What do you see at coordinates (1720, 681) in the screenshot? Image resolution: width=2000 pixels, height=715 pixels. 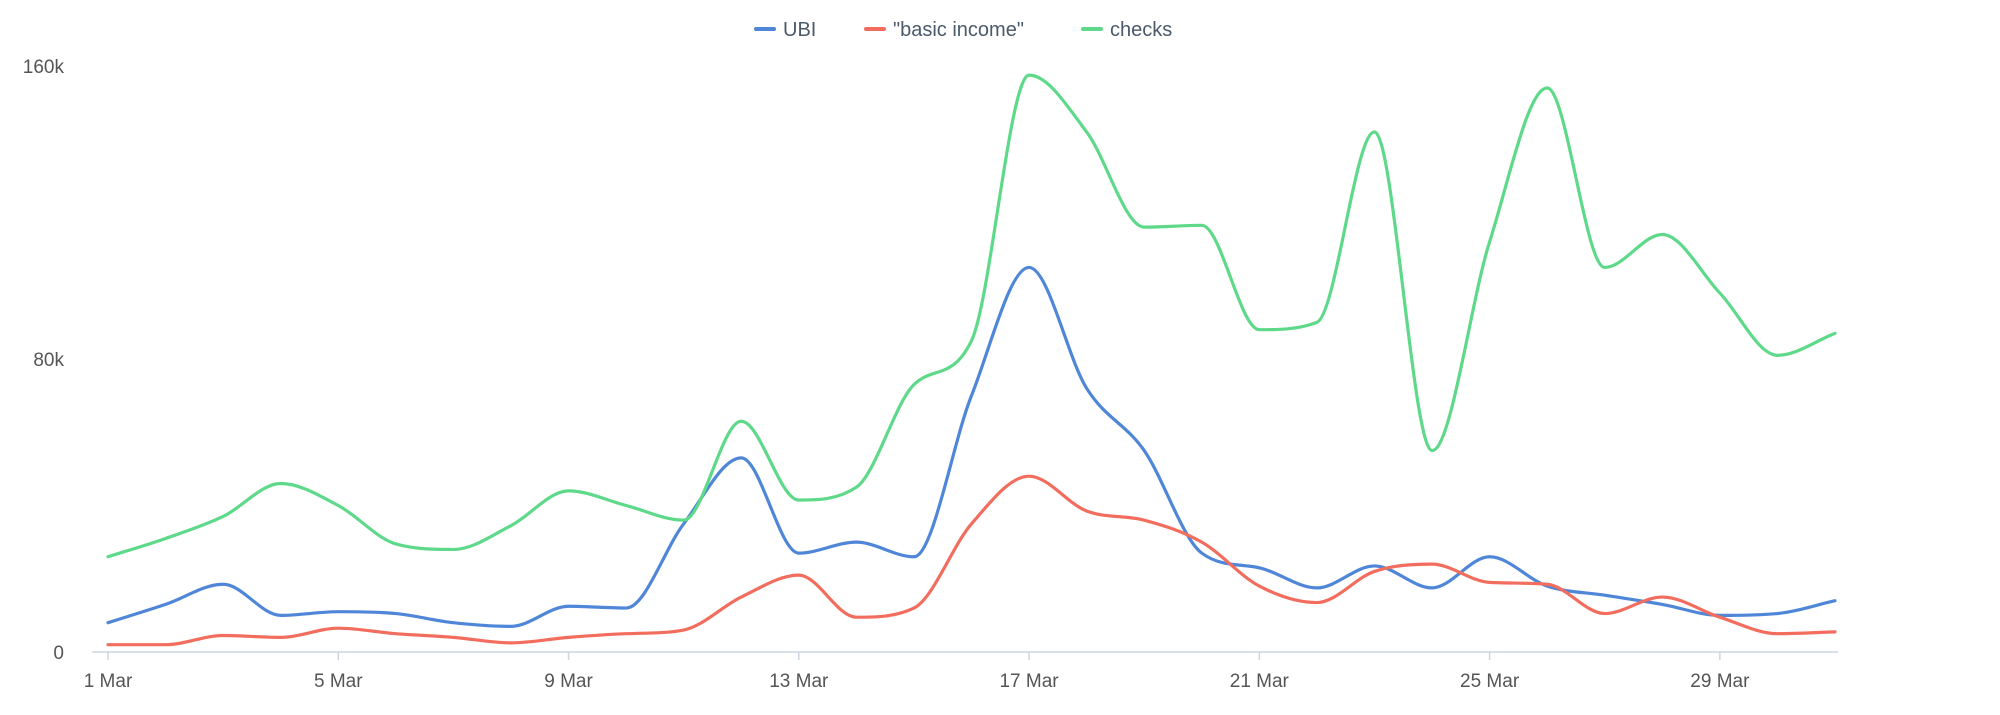 I see `x-tick-label: 29 Mar` at bounding box center [1720, 681].